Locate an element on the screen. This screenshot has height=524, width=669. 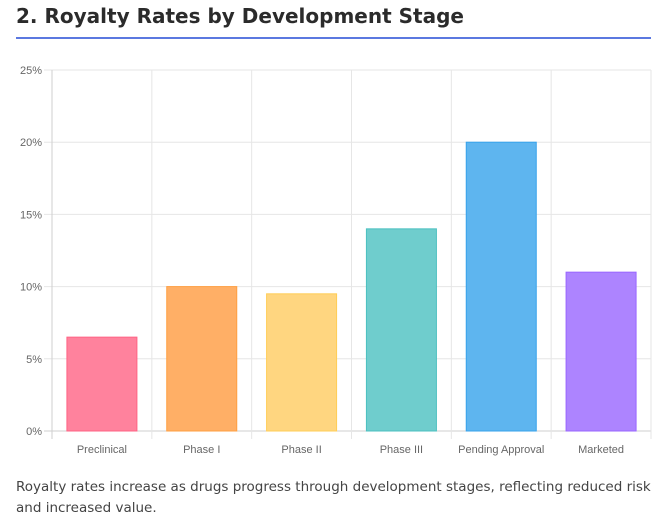
bar-phase-ii is located at coordinates (302, 362).